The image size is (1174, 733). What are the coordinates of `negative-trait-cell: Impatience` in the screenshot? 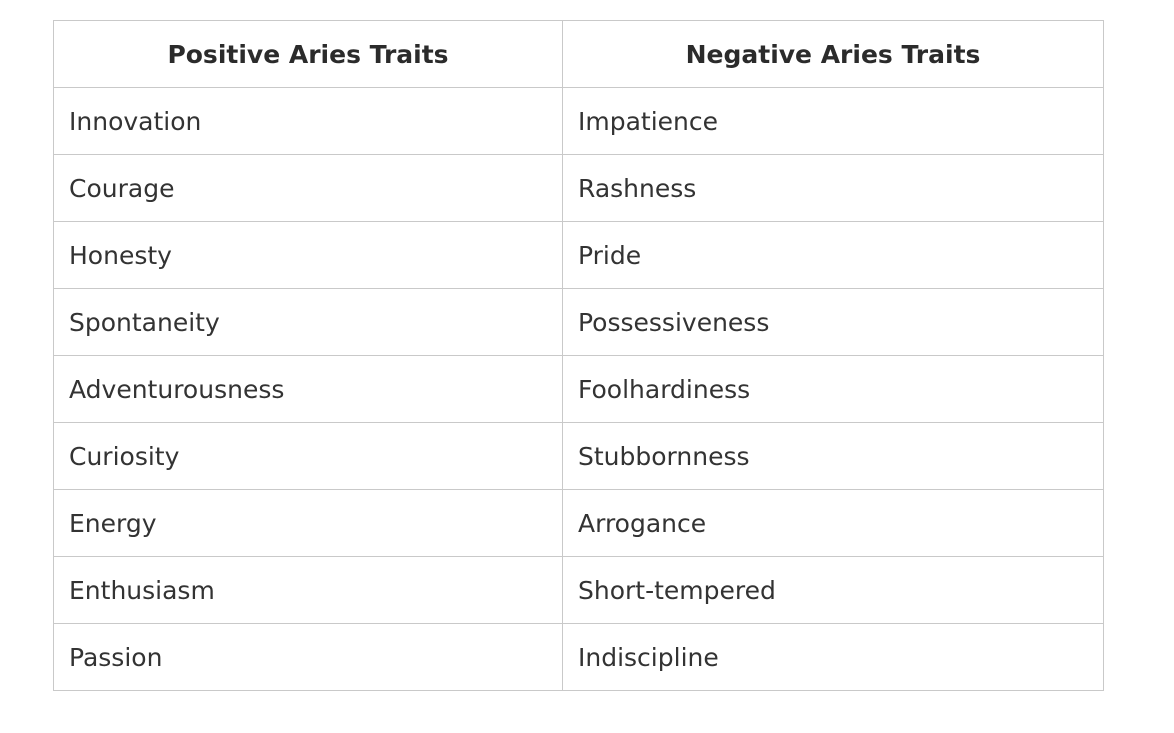 It's located at (833, 121).